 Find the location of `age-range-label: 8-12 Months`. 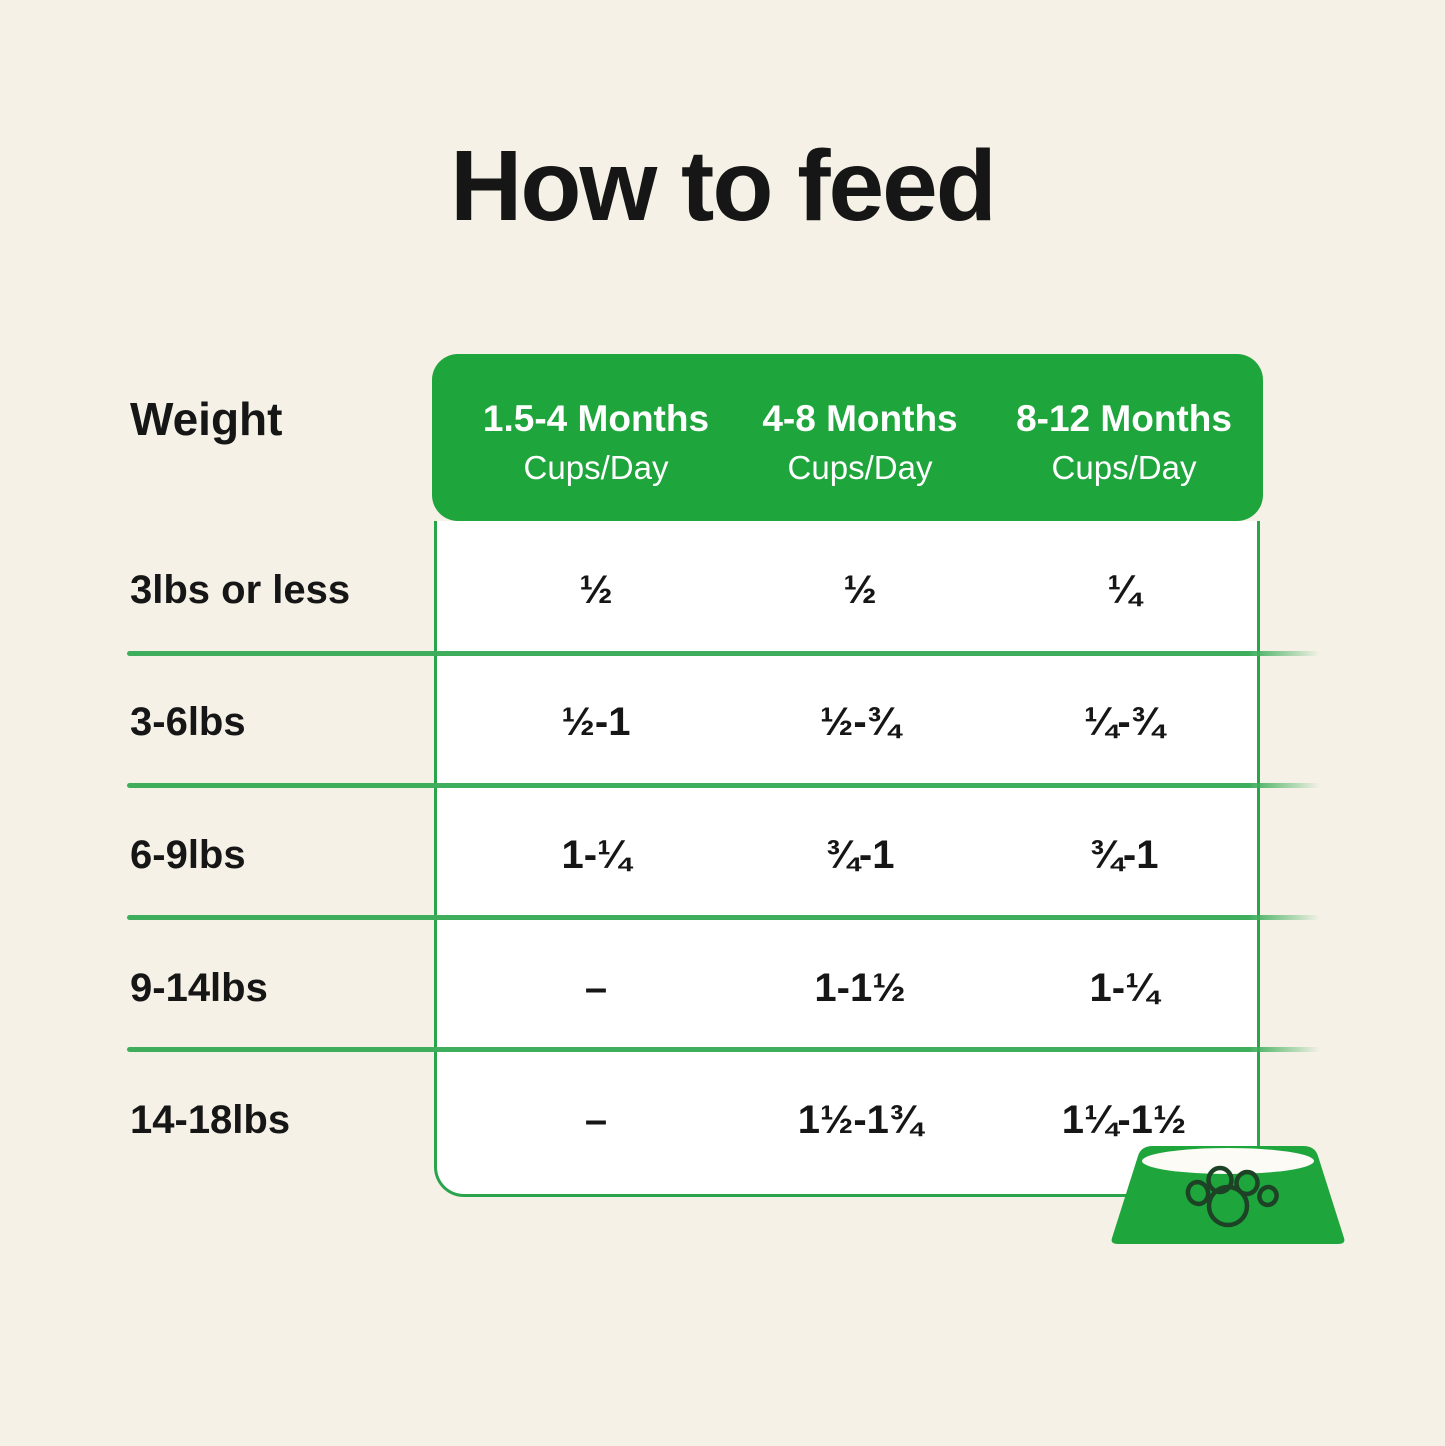

age-range-label: 8-12 Months is located at coordinates (1124, 418).